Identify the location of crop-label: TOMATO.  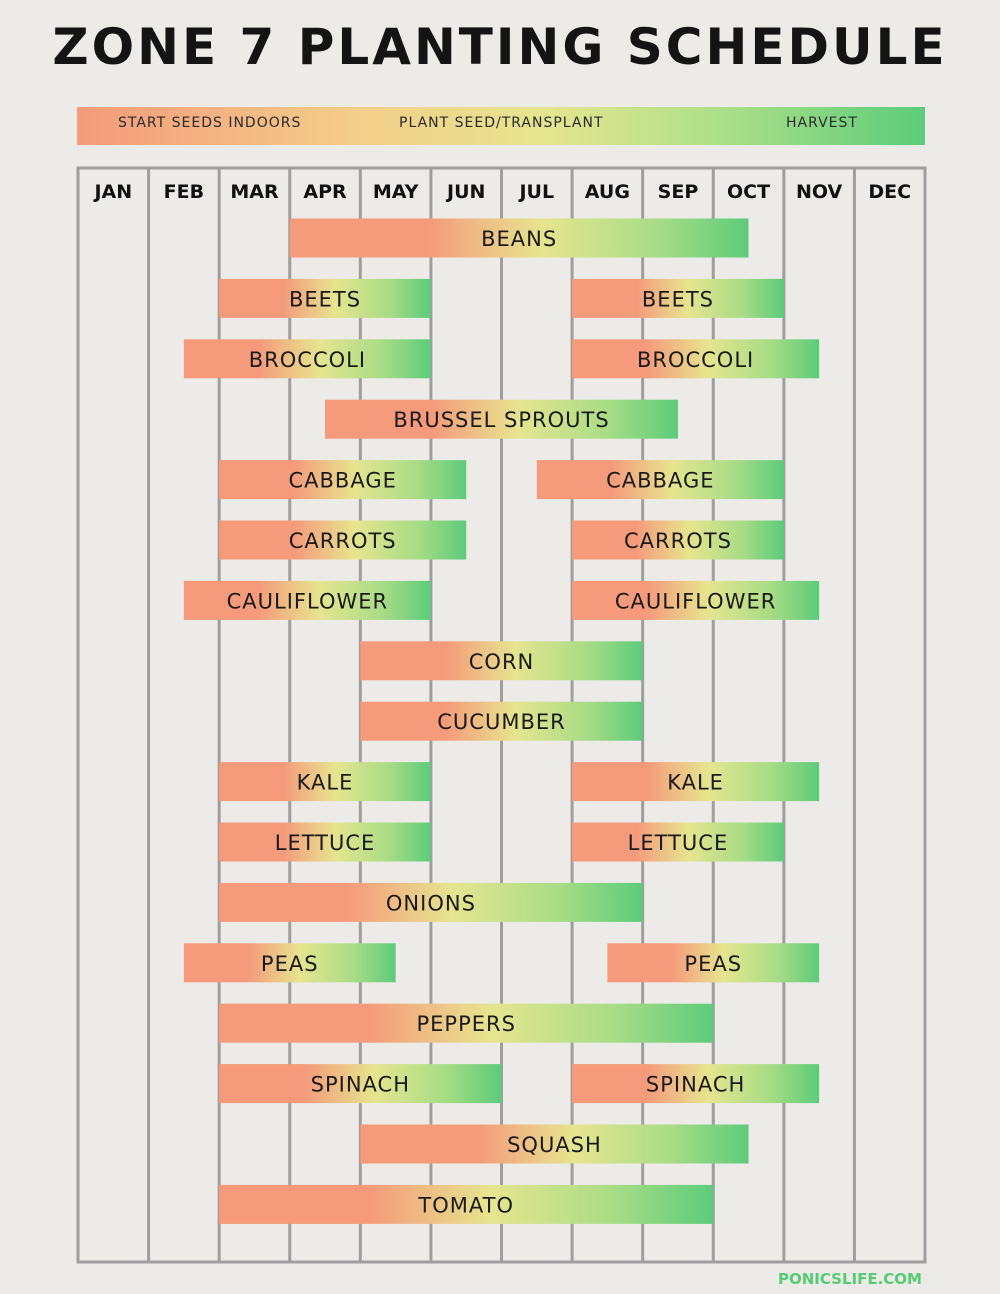
(465, 1205).